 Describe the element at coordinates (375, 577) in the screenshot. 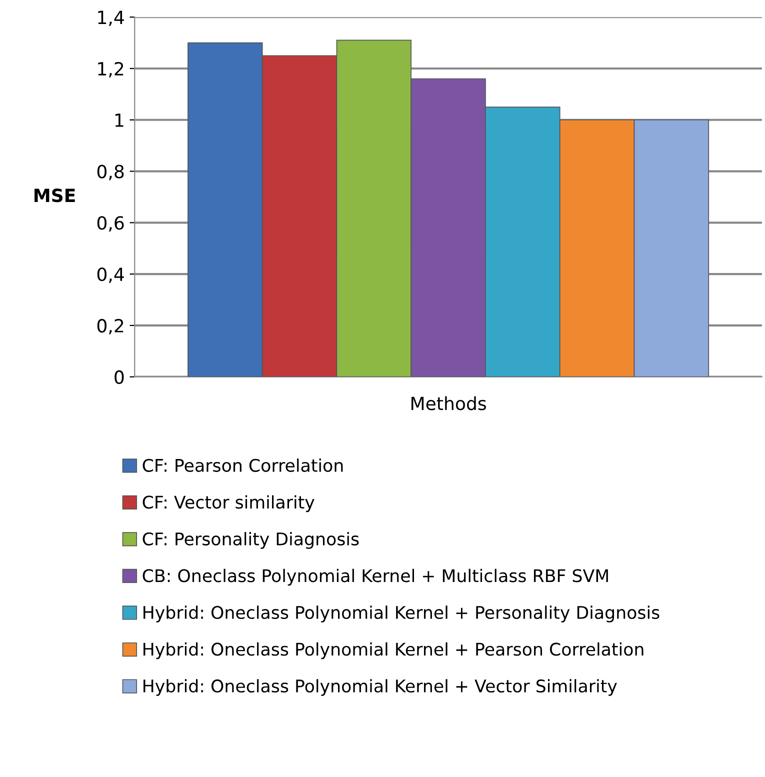

I see `legend-label: CB: Oneclass Polynomial Kernel + Multiclass RBF SVM` at that location.